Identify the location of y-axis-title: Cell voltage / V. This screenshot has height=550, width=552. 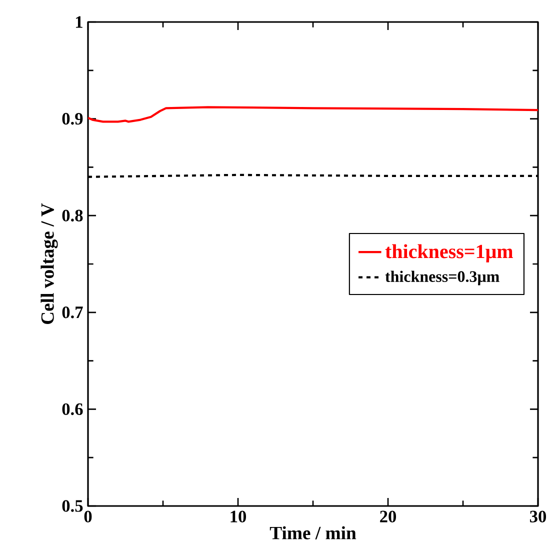
(49, 263).